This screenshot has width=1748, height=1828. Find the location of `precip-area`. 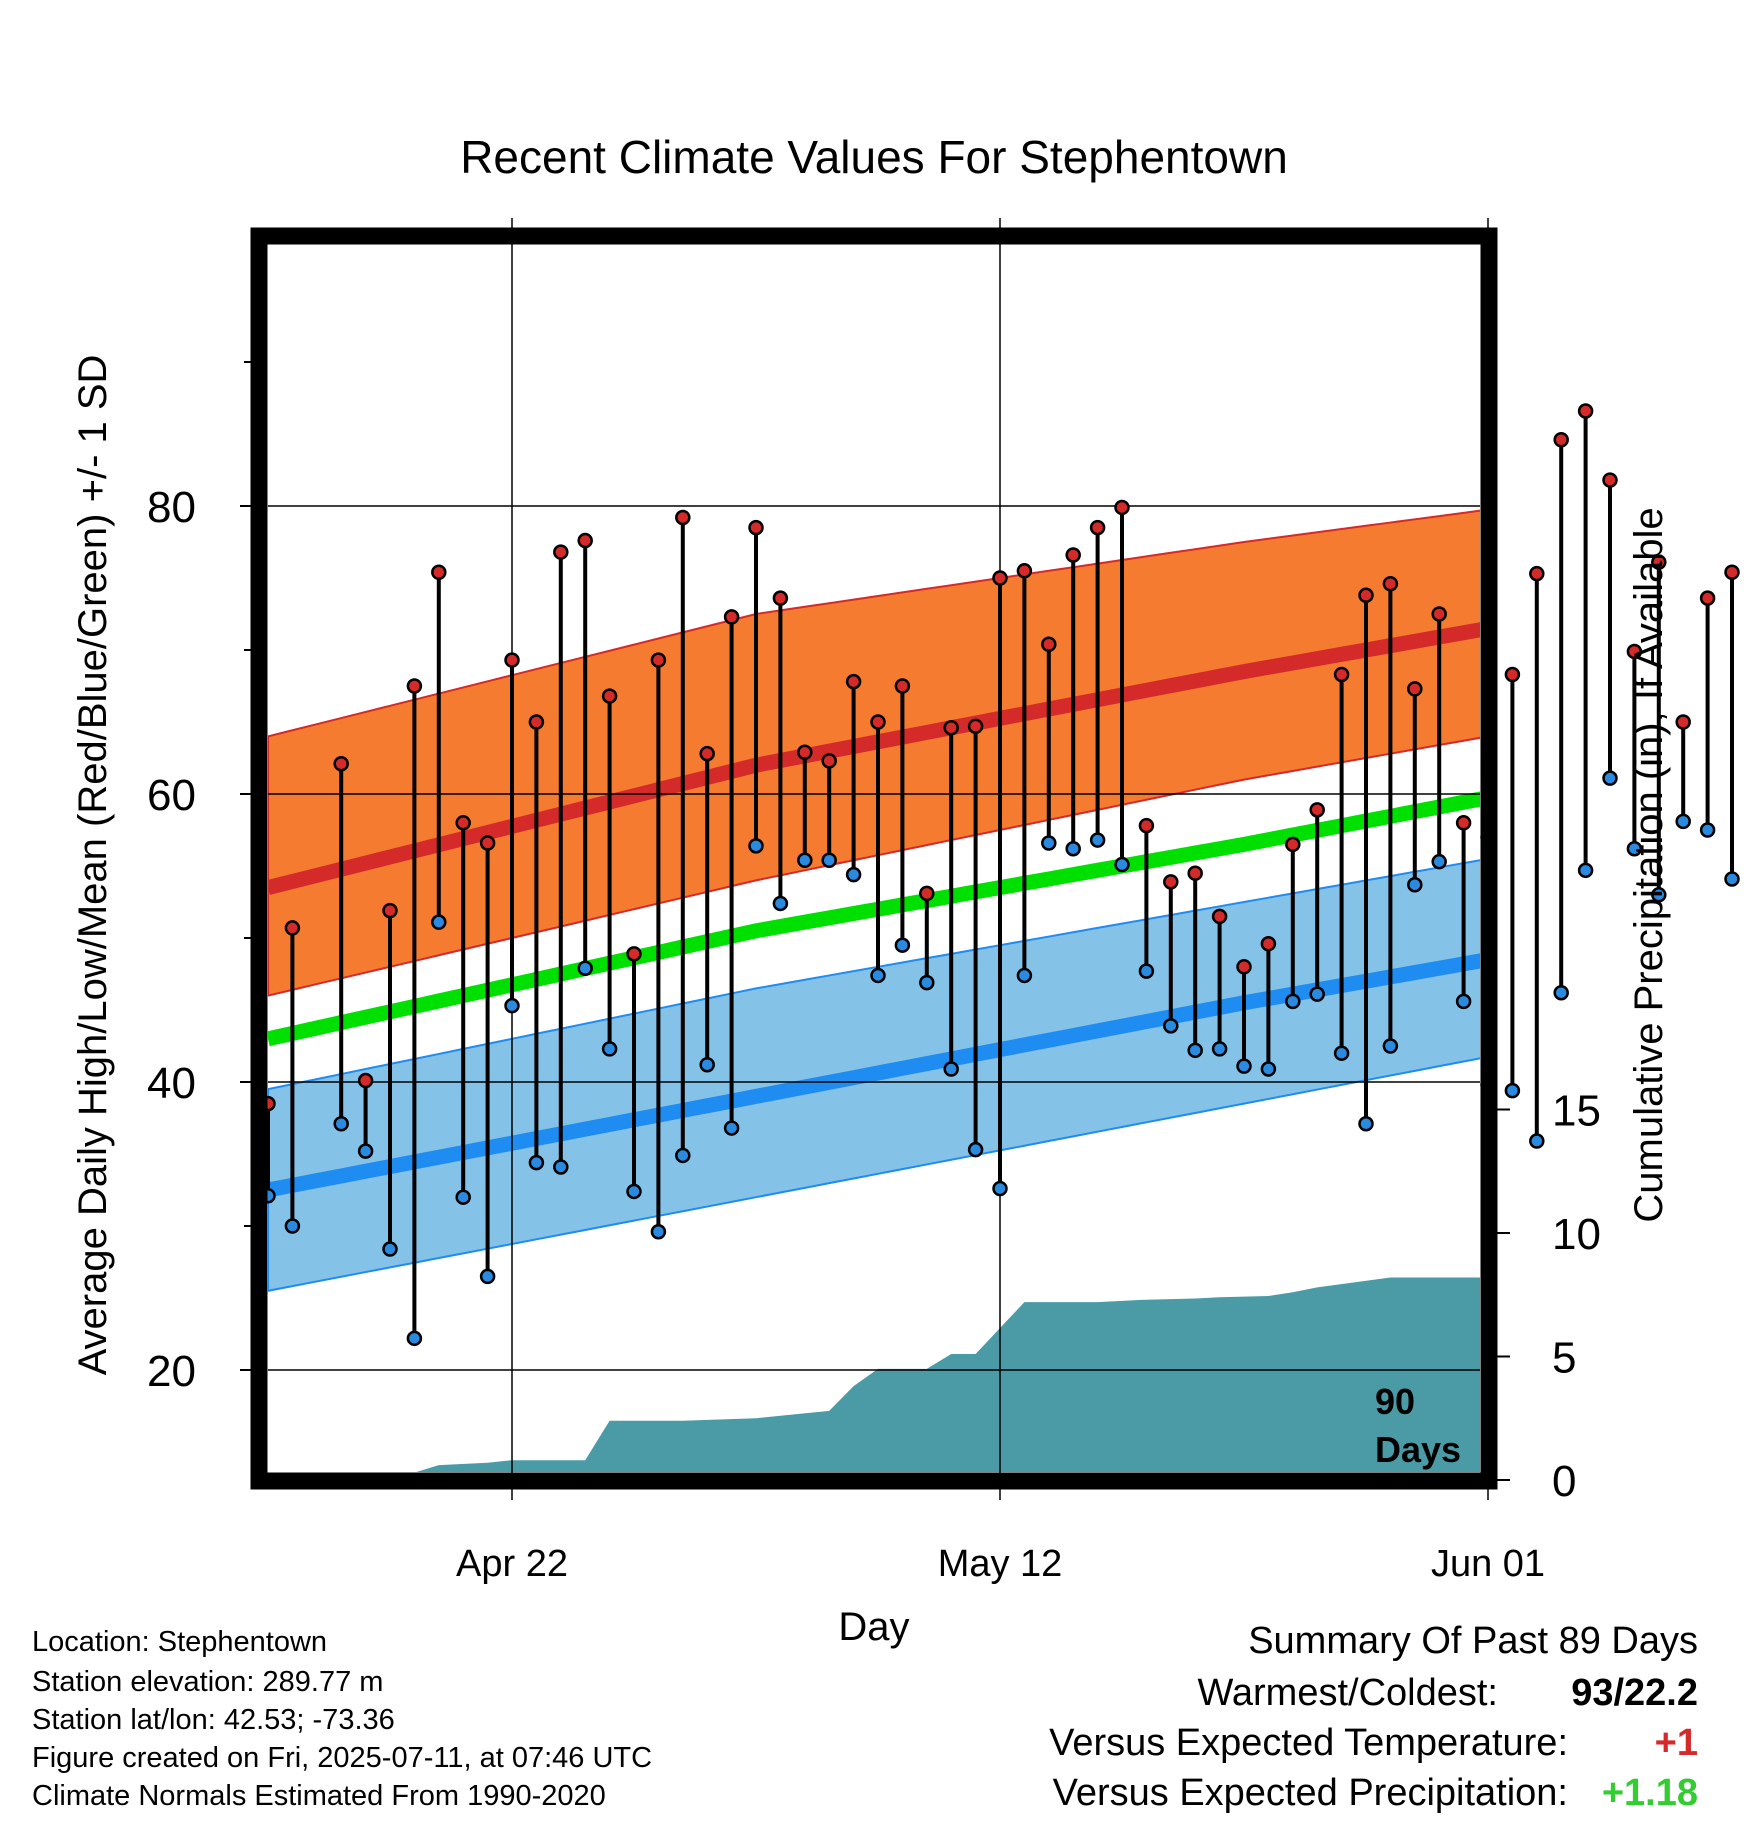

precip-area is located at coordinates (948, 1374).